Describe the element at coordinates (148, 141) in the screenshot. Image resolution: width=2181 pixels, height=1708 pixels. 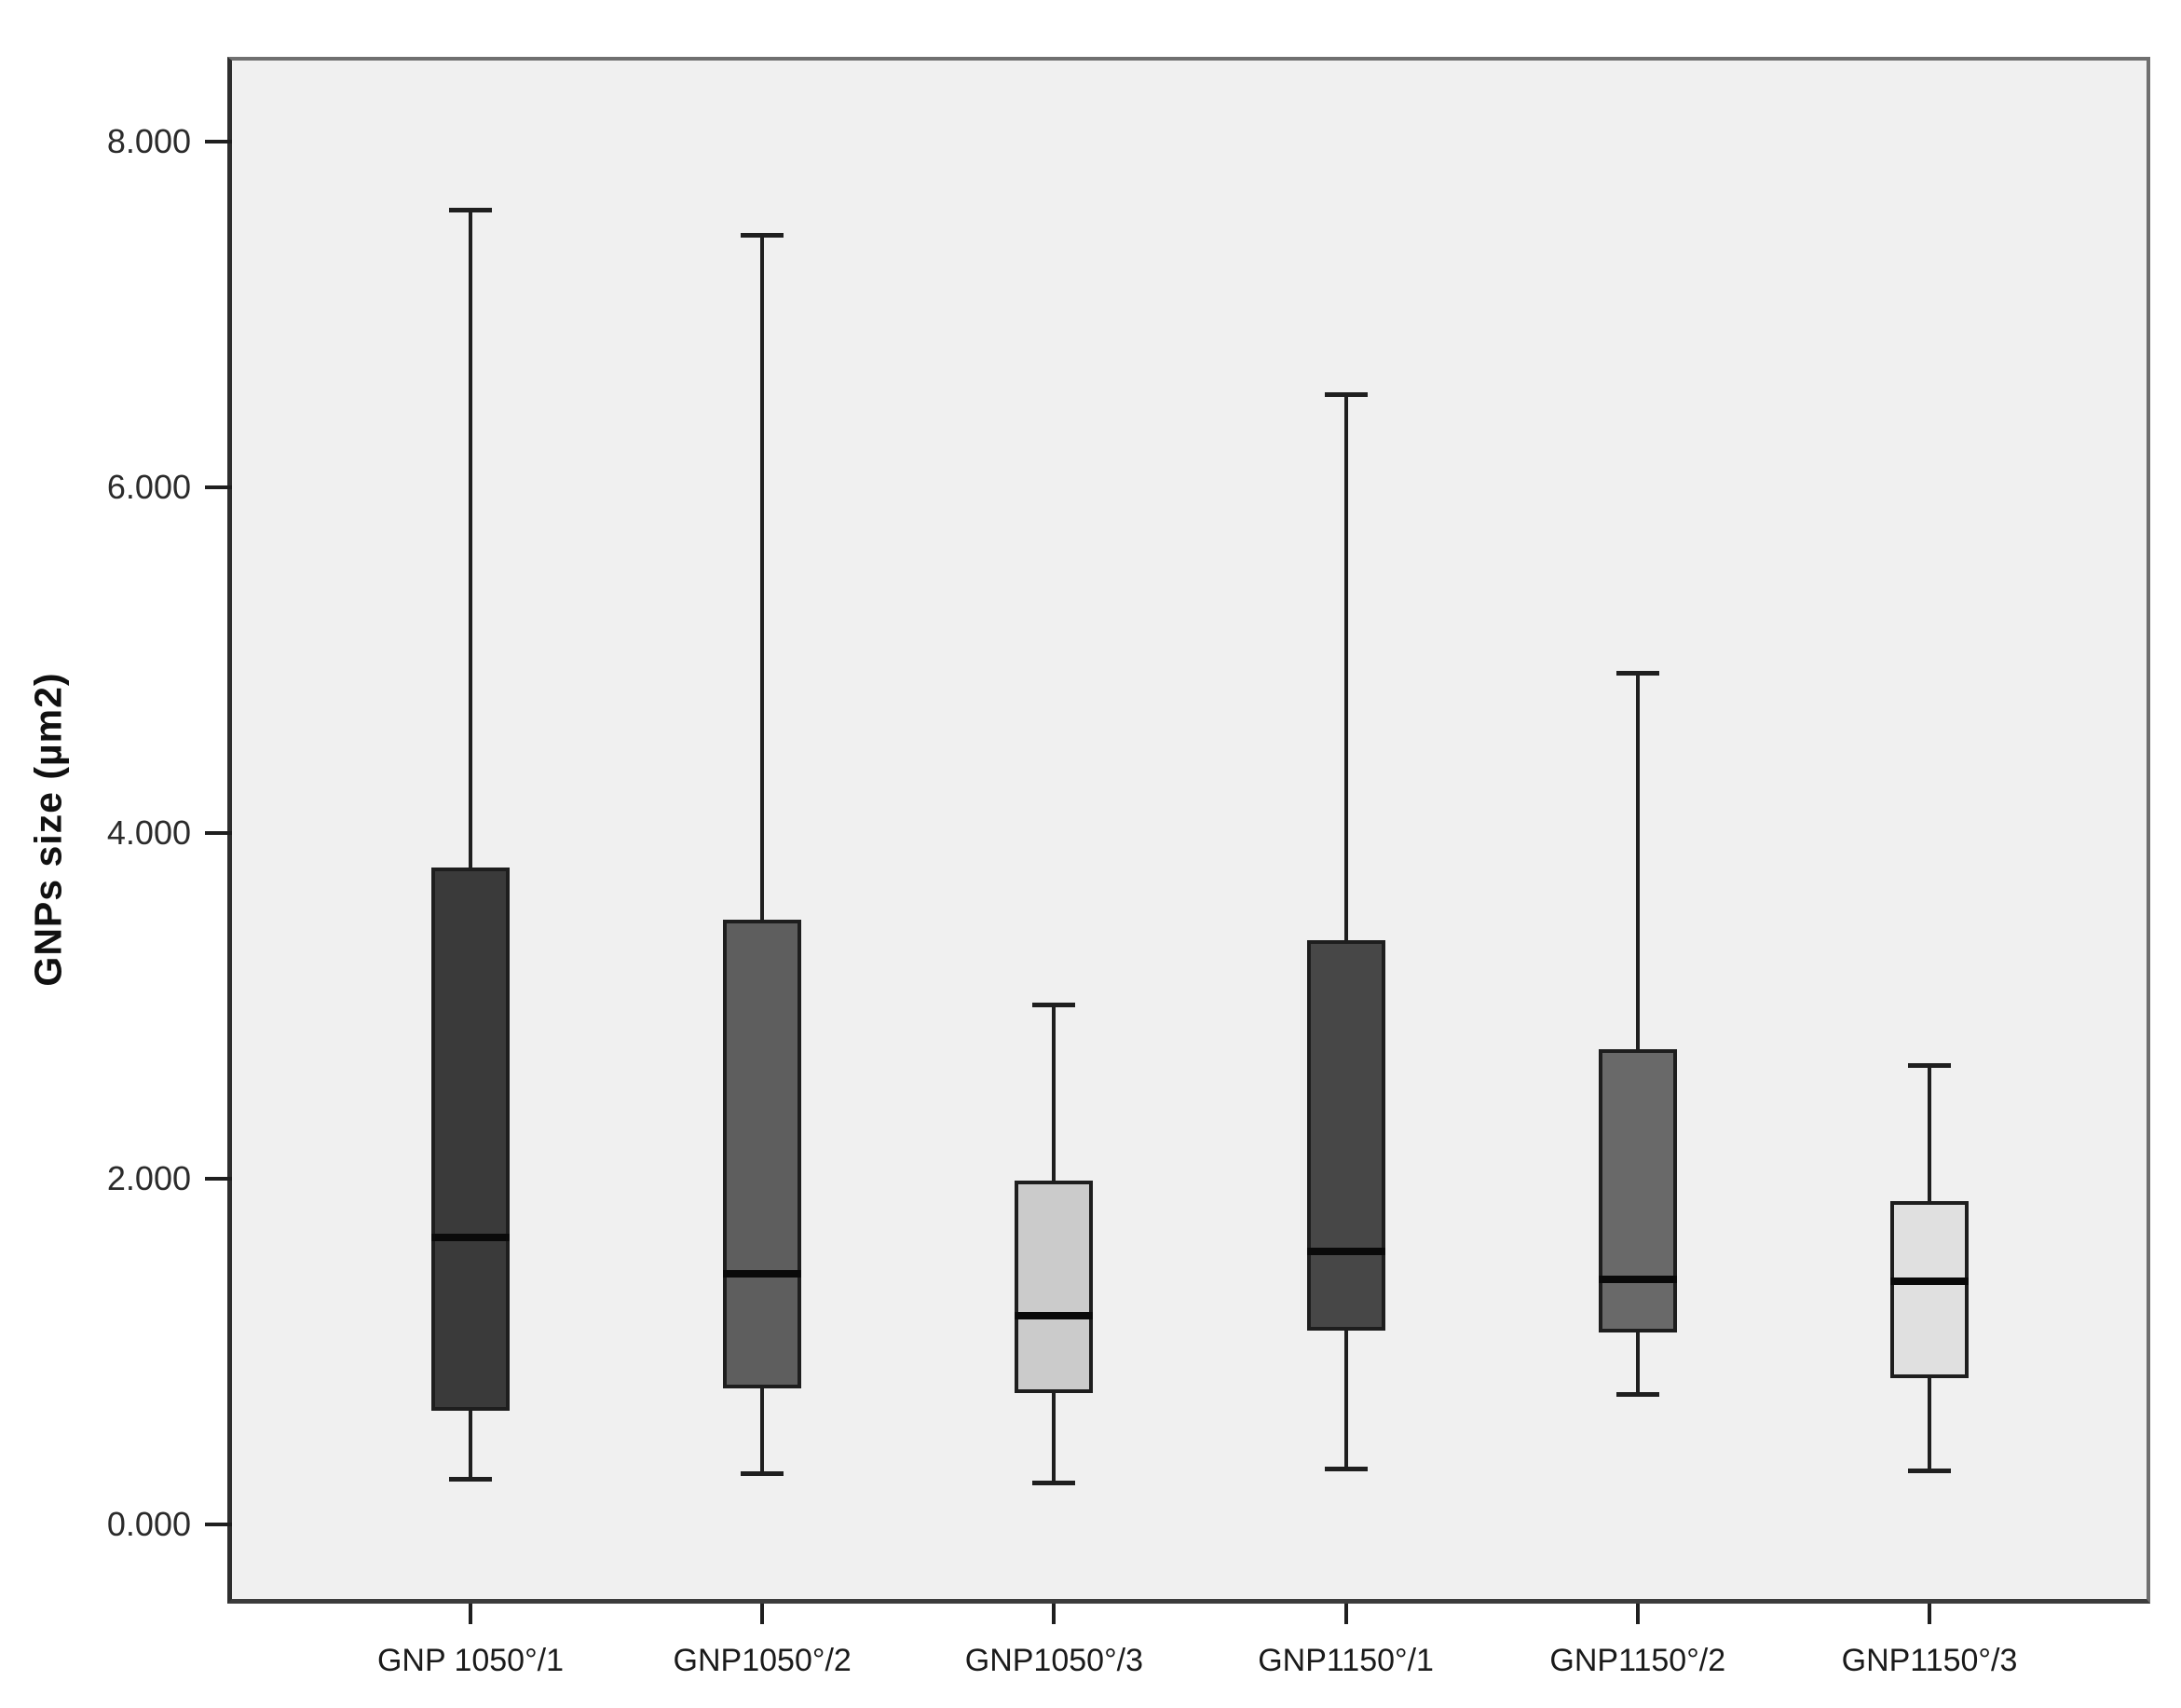
I see `y-tick-label: 8.000` at that location.